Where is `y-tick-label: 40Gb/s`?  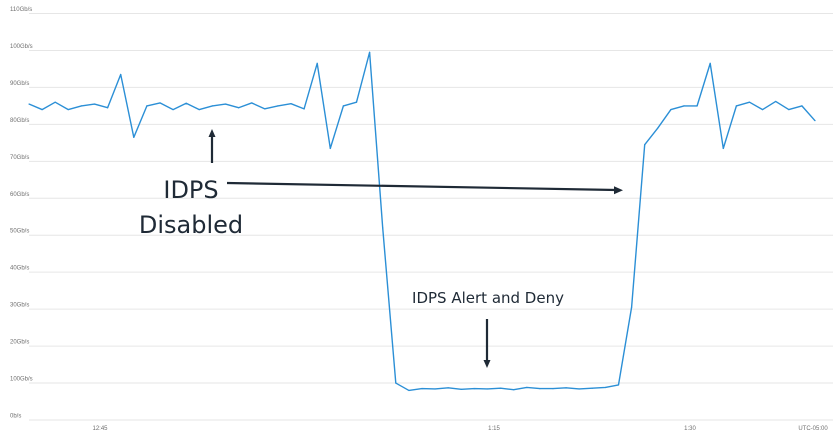
y-tick-label: 40Gb/s is located at coordinates (19, 269).